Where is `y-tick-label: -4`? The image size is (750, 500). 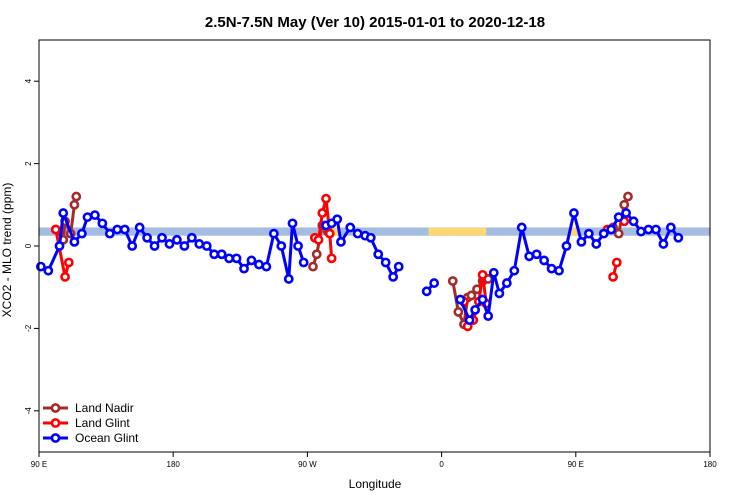
y-tick-label: -4 is located at coordinates (28, 411).